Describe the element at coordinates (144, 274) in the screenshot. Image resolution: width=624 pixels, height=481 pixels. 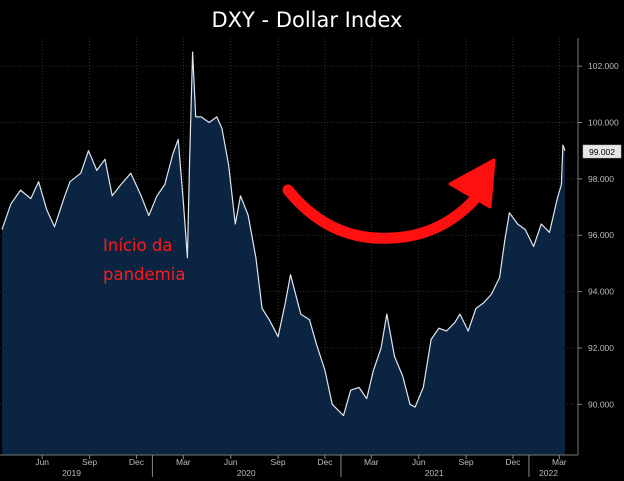
I see `pandemic-annotation-line-2: pandemia` at that location.